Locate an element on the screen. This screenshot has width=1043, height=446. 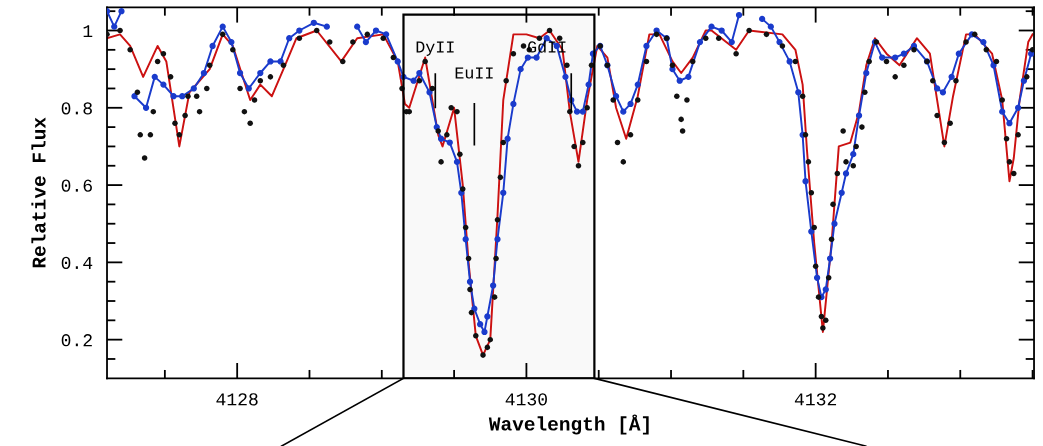
y-axis-title: Relative Flux is located at coordinates (38, 192).